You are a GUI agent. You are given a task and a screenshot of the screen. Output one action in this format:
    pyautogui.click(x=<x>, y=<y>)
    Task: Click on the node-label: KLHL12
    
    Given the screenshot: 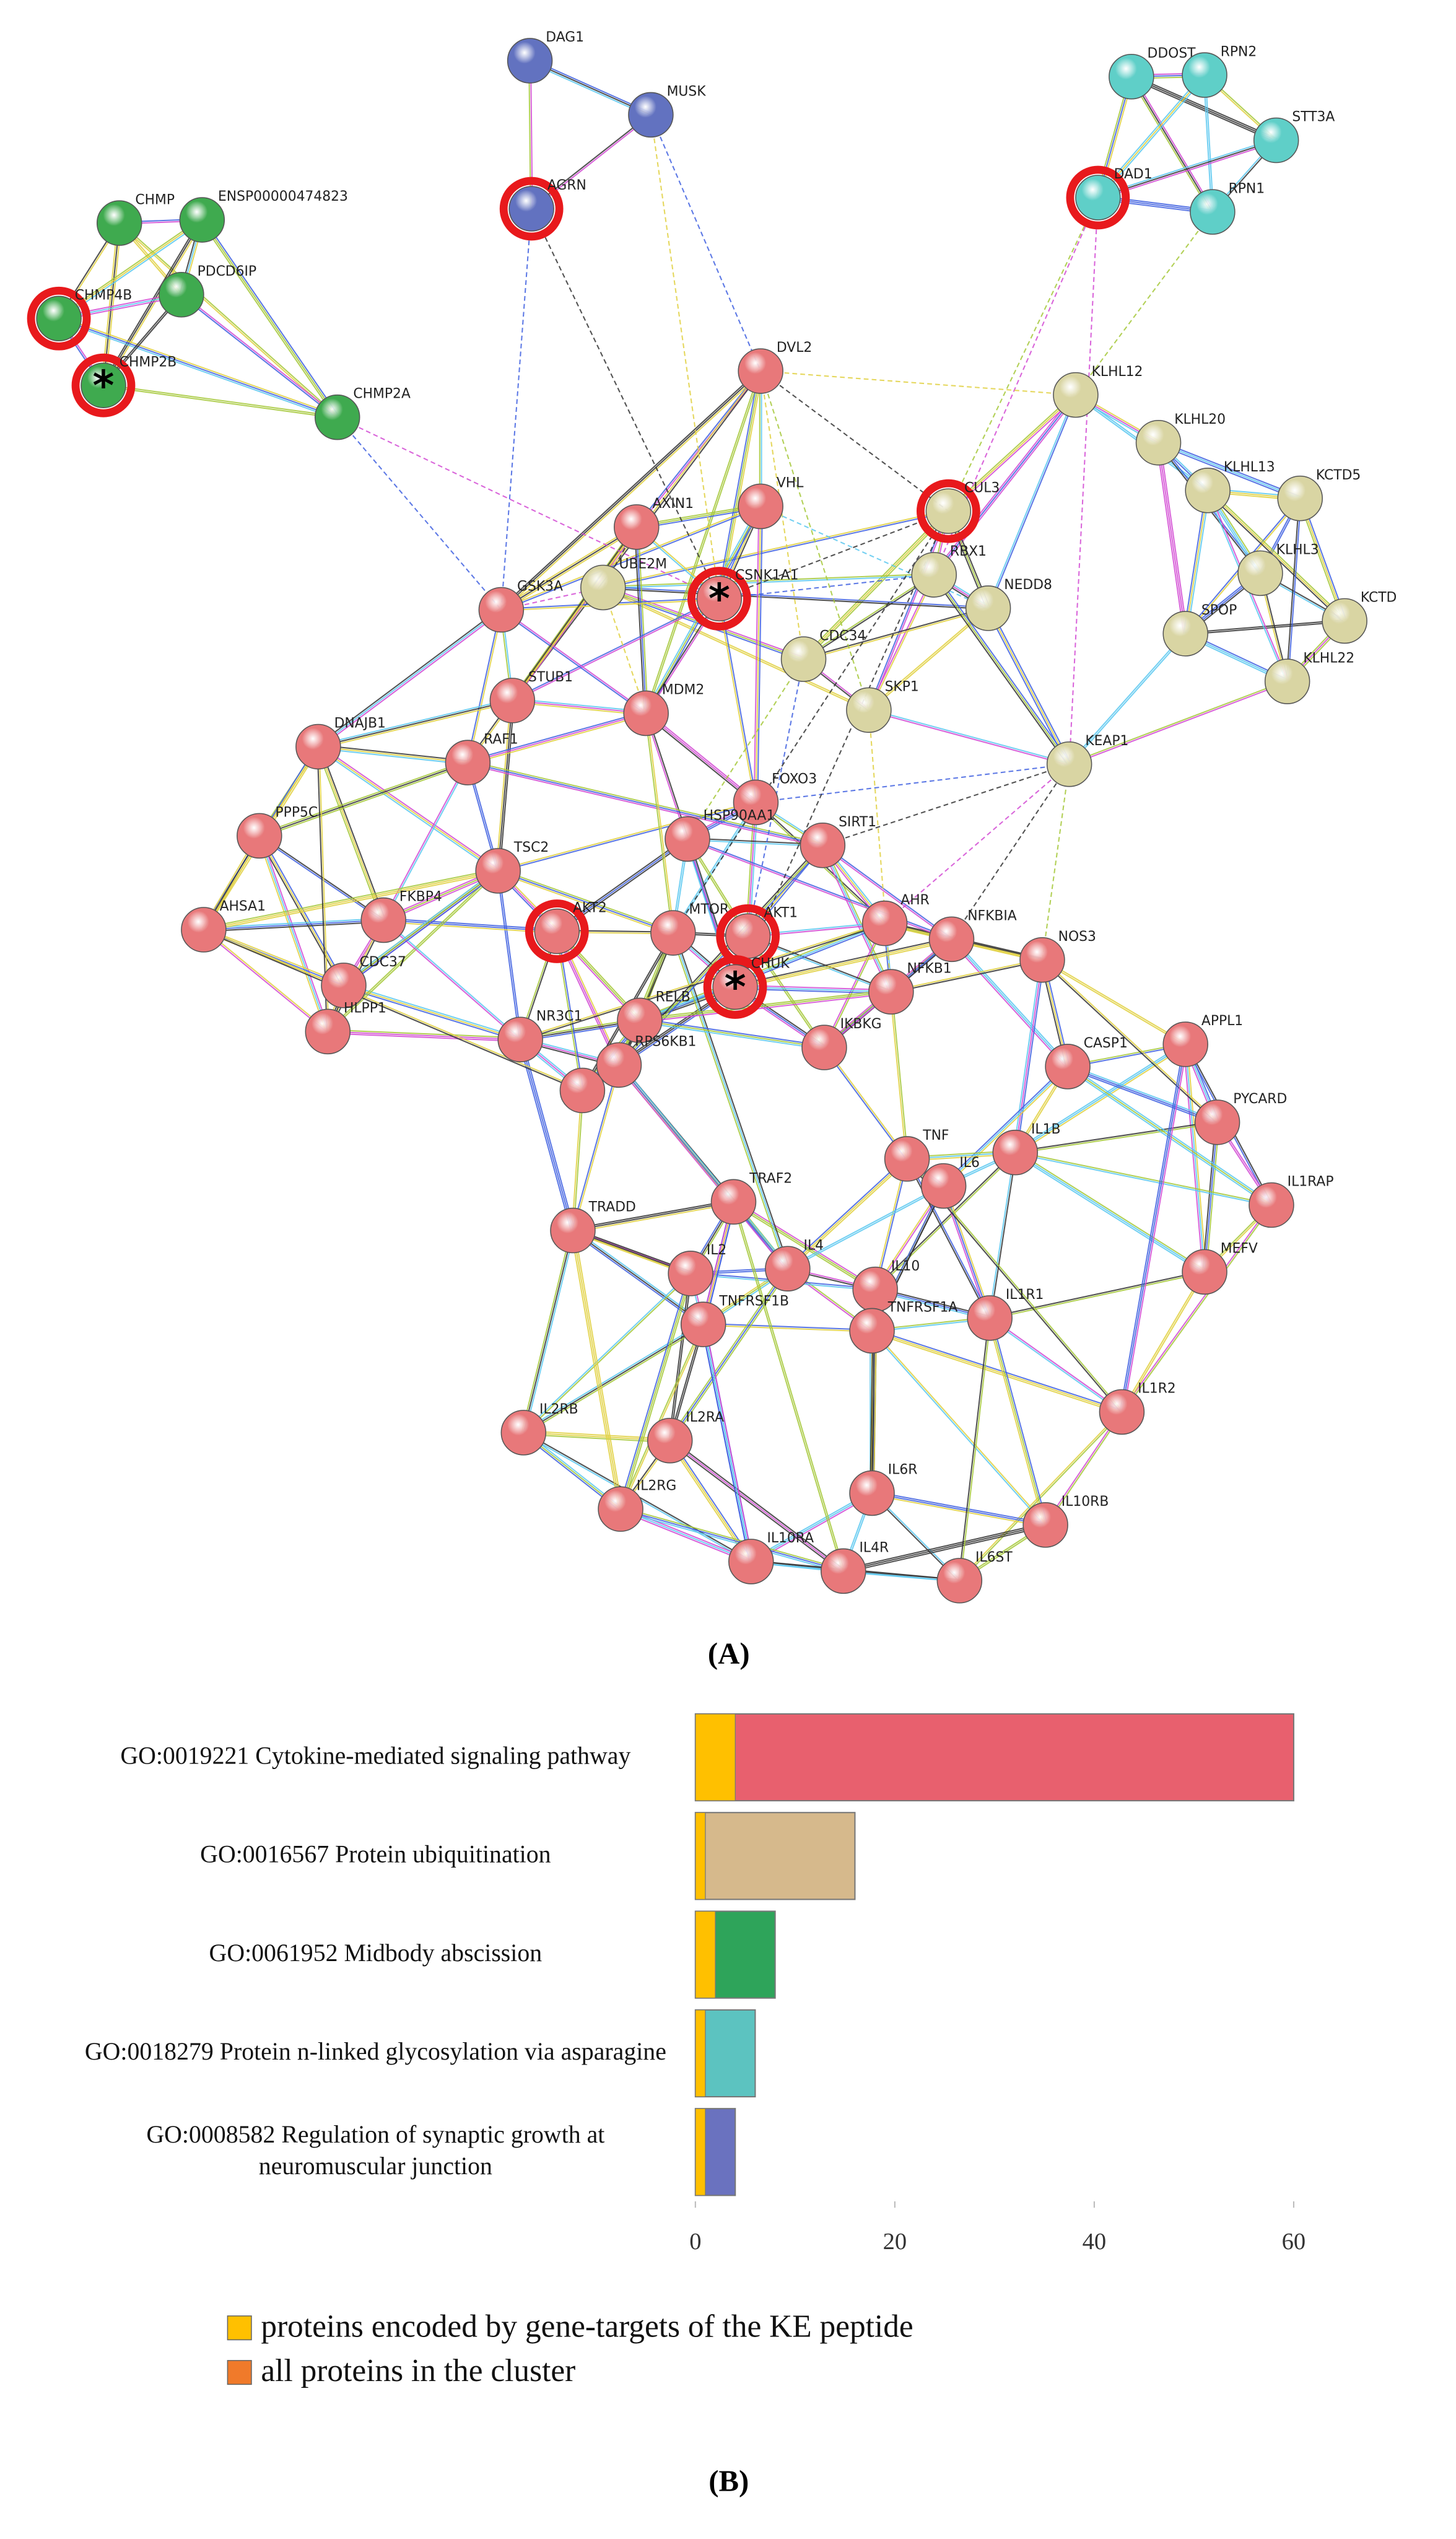 What is the action you would take?
    pyautogui.click(x=1117, y=372)
    